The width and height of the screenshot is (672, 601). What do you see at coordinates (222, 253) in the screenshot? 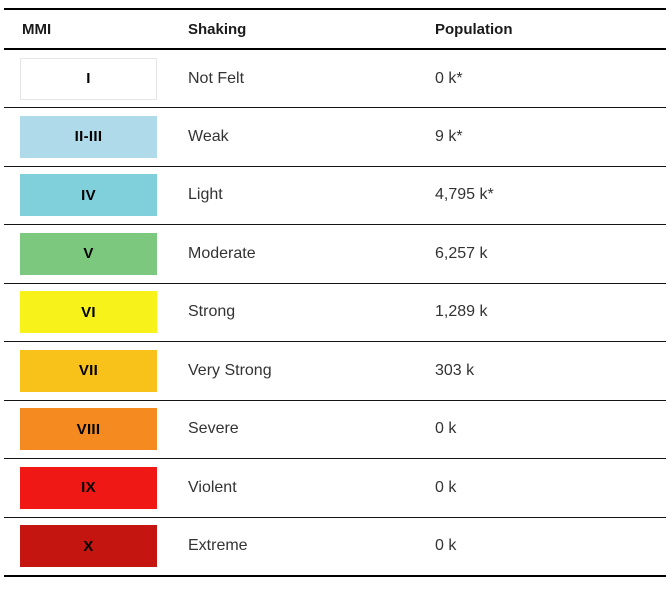
I see `shaking-value: Moderate` at bounding box center [222, 253].